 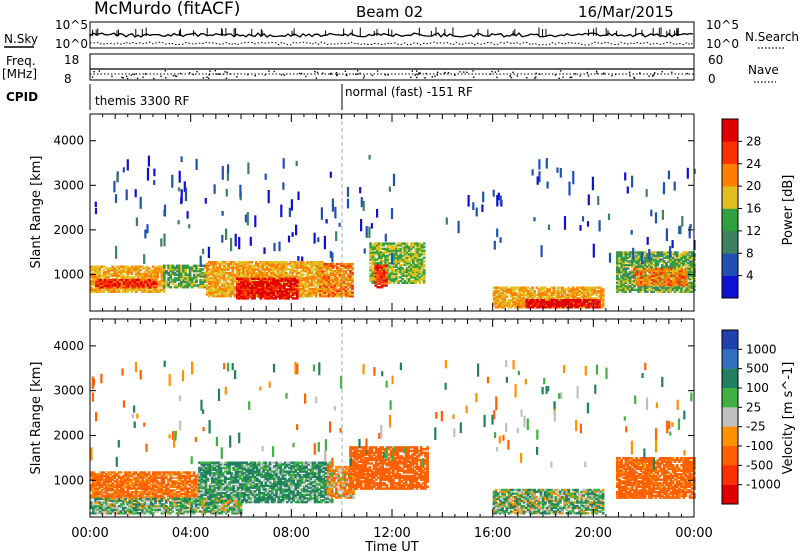 What do you see at coordinates (391, 35) in the screenshot?
I see `nsky-line` at bounding box center [391, 35].